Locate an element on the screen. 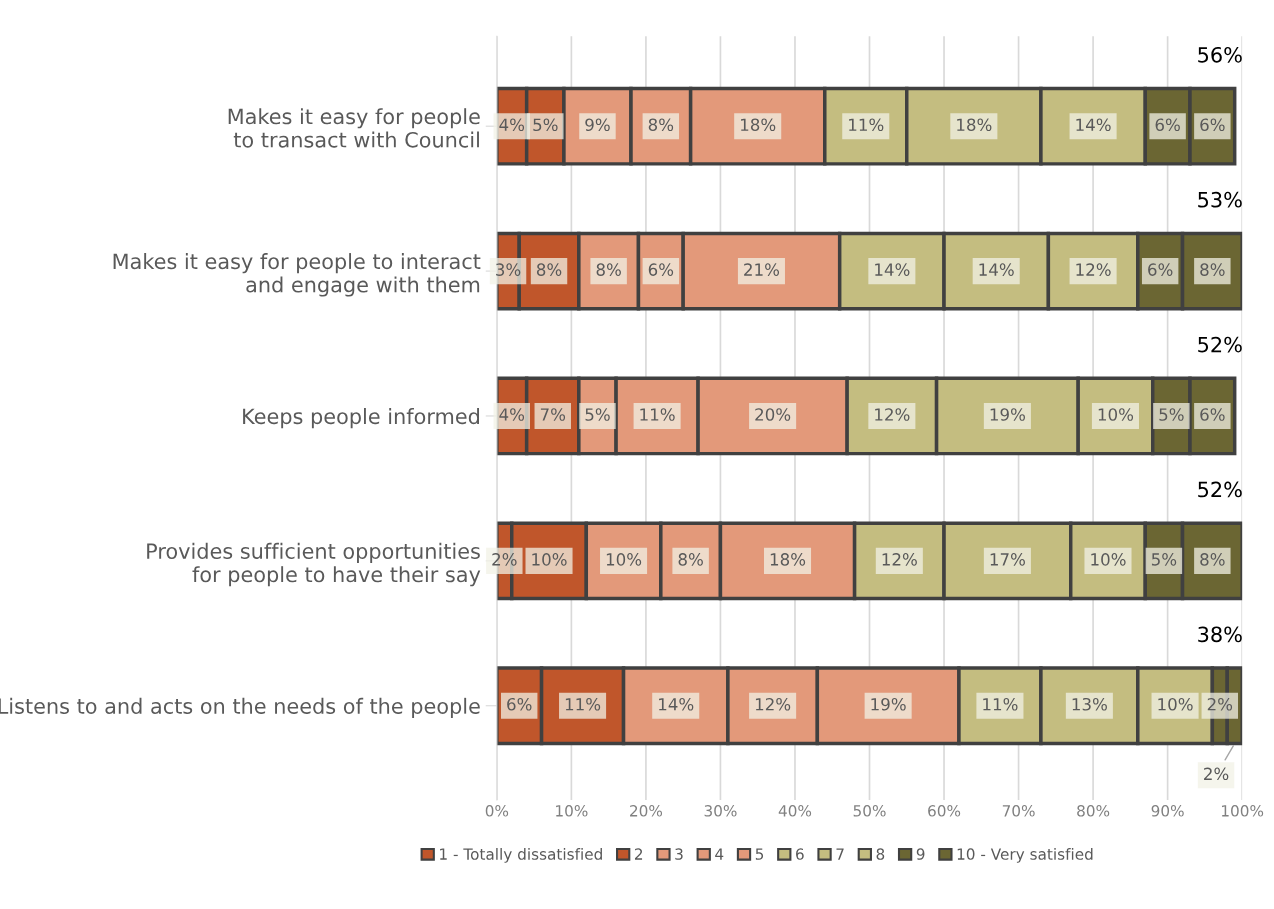 The width and height of the screenshot is (1274, 909). legend-label: 6 is located at coordinates (800, 854).